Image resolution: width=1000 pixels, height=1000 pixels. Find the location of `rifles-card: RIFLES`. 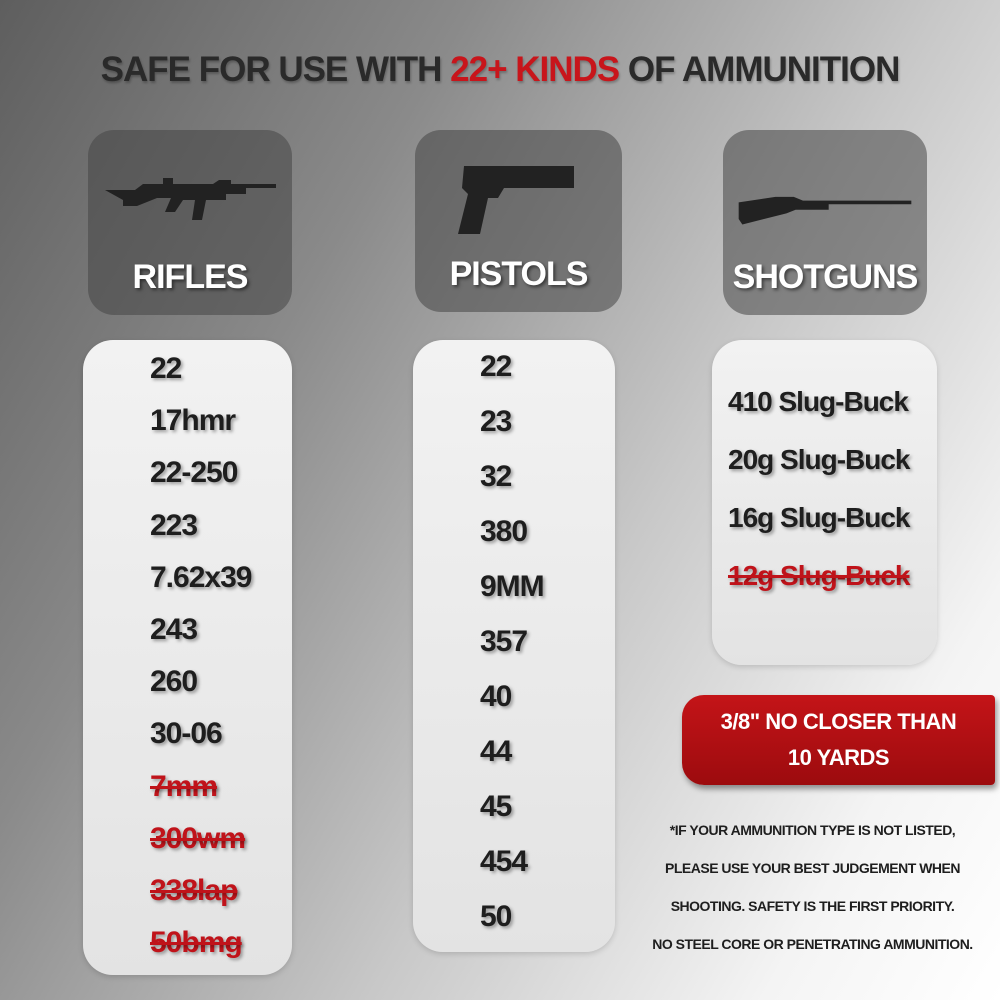

rifles-card: RIFLES is located at coordinates (190, 222).